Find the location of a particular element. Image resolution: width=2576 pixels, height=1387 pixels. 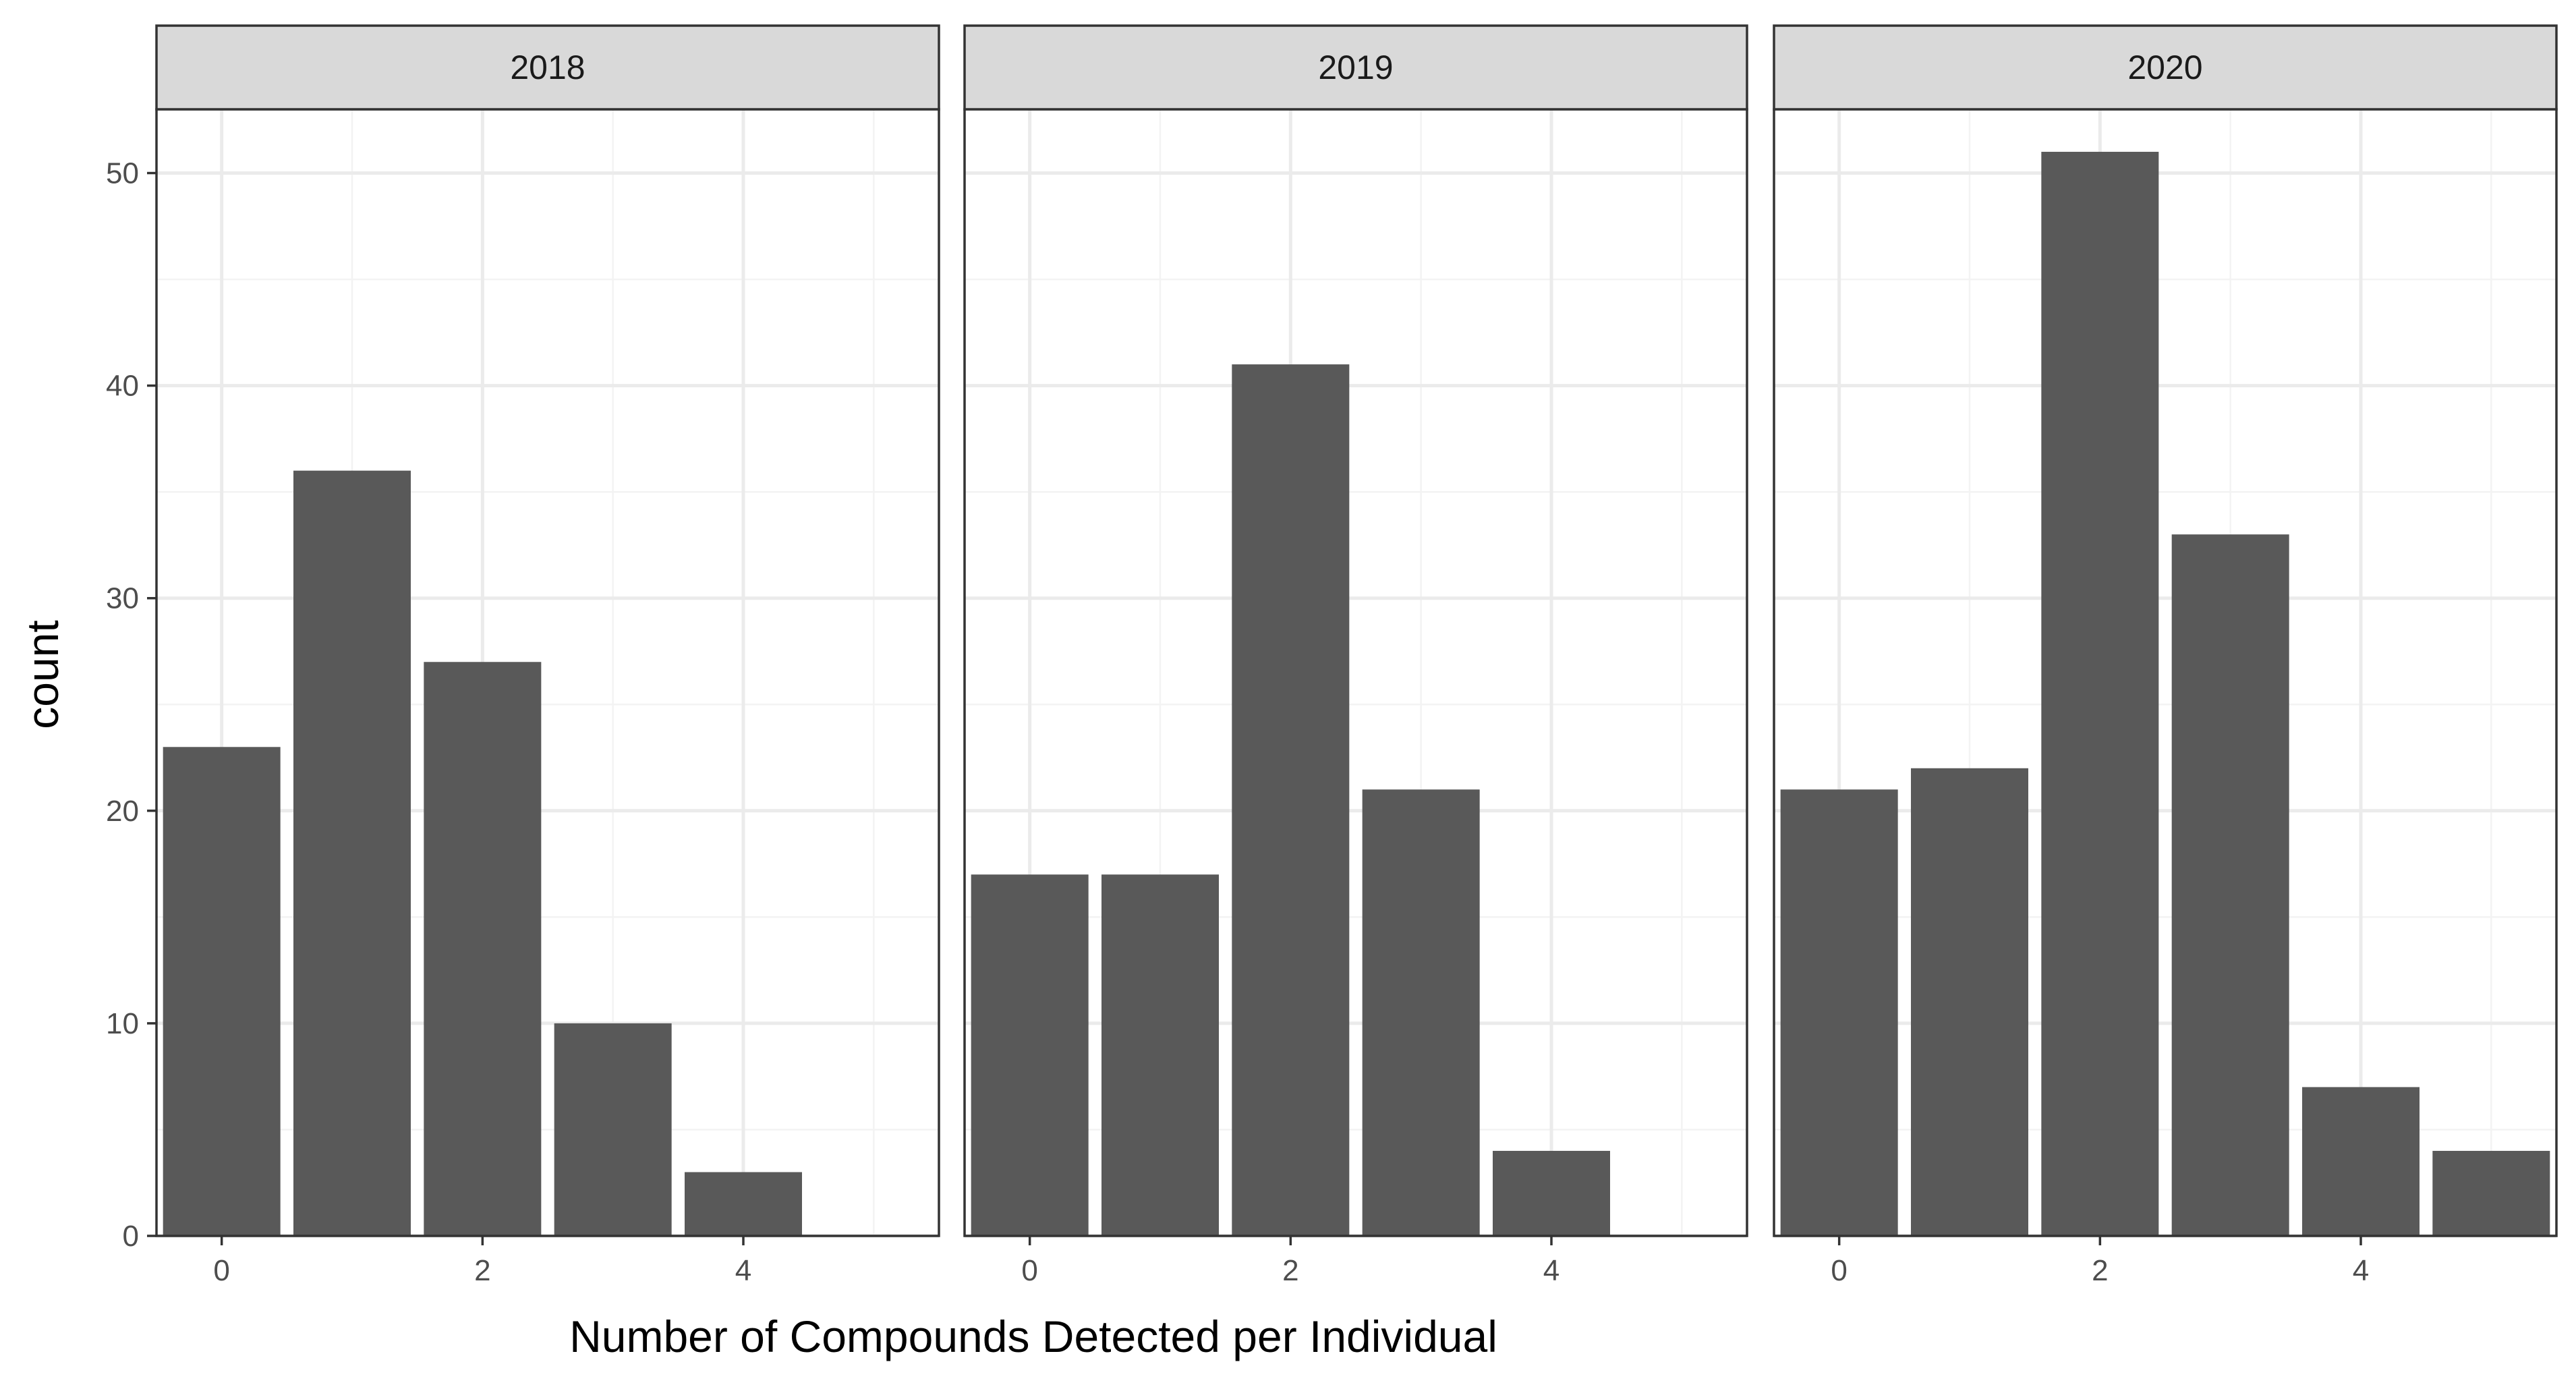

y-axis: 0 10 20 30 40 50 is located at coordinates (131, 705).